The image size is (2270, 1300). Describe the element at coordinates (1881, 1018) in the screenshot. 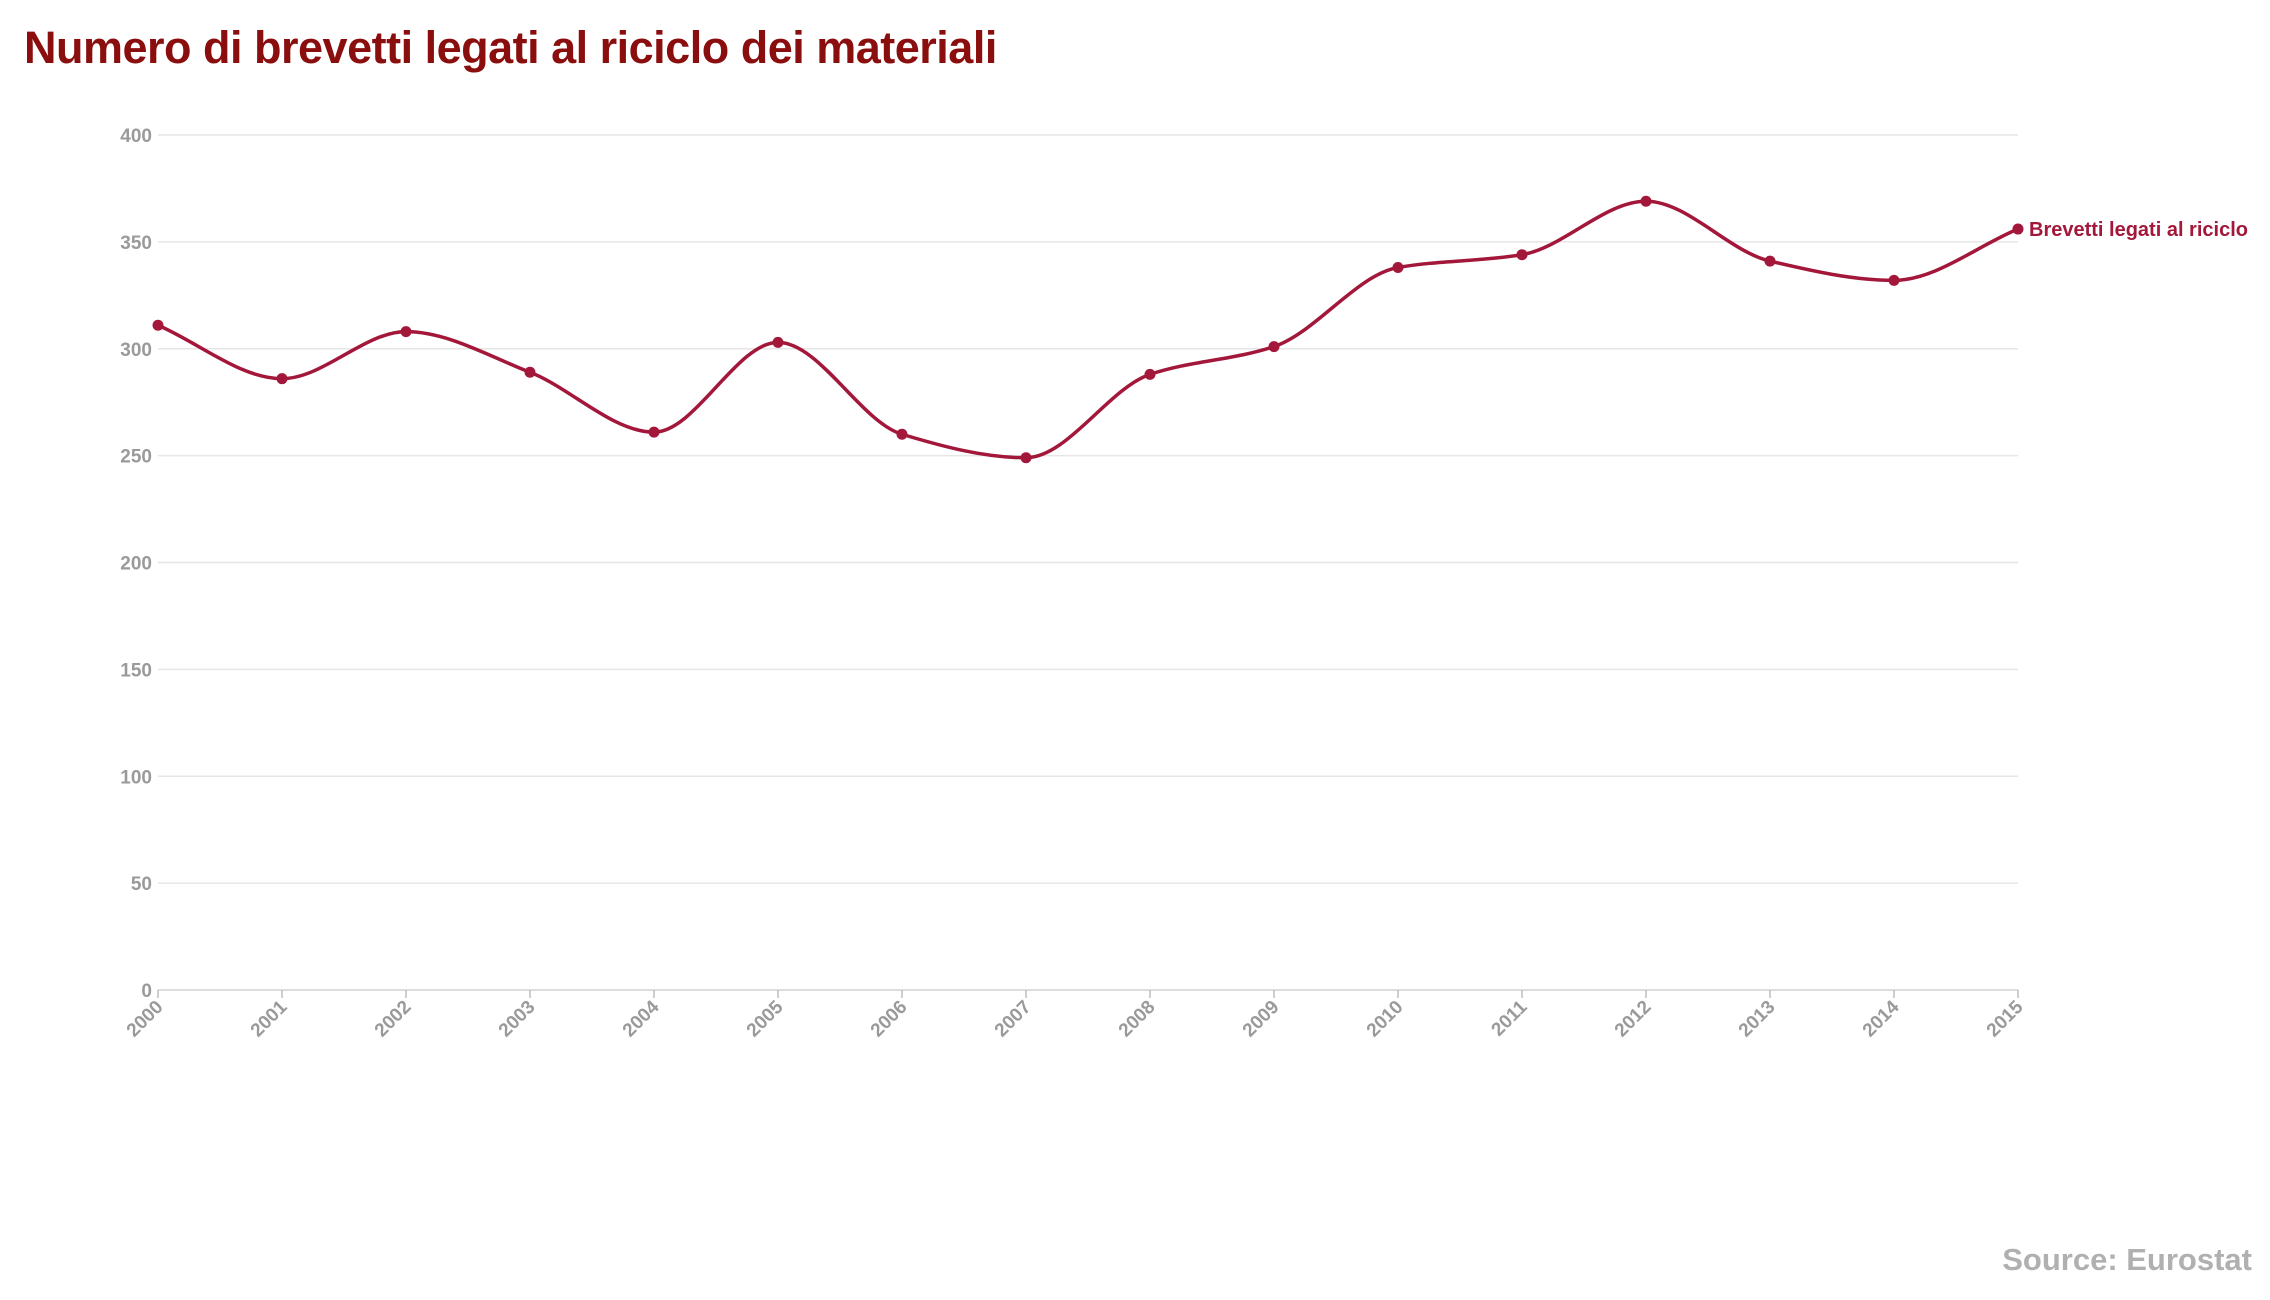

I see `x-tick-label: 2014` at that location.